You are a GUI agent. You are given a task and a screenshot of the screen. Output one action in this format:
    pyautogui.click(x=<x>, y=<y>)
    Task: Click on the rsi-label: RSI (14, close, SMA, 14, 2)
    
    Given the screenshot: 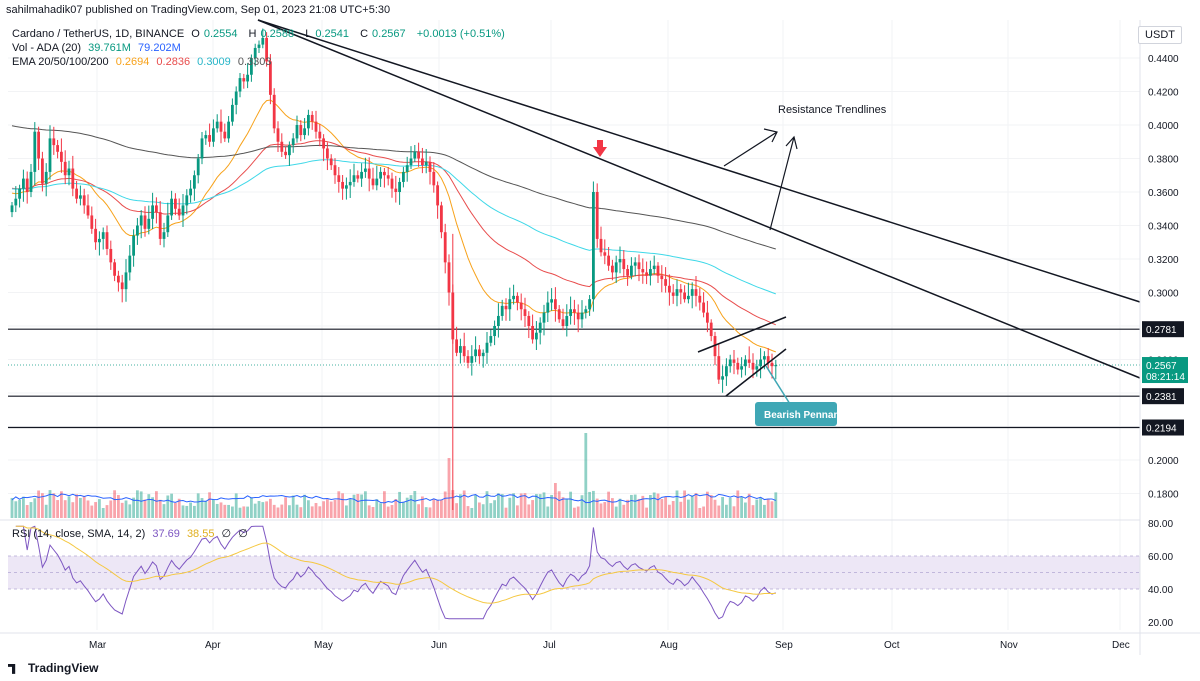 What is the action you would take?
    pyautogui.click(x=79, y=534)
    